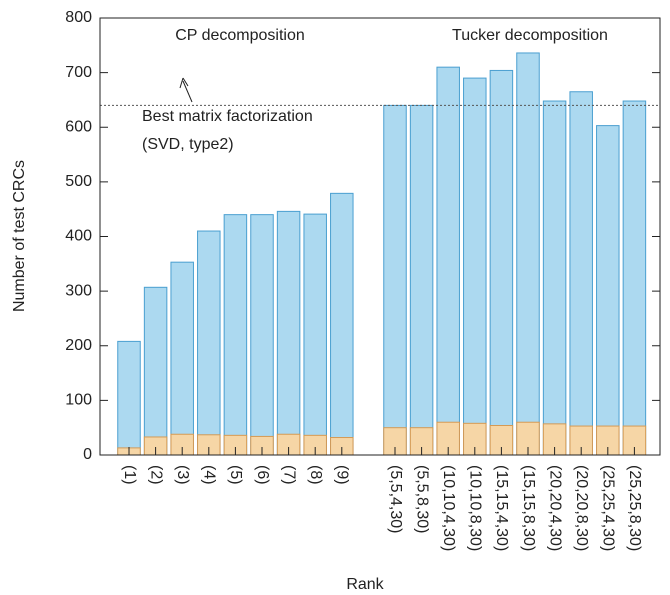  Describe the element at coordinates (448, 508) in the screenshot. I see `x-tick-label: (10,10,4,30)` at that location.